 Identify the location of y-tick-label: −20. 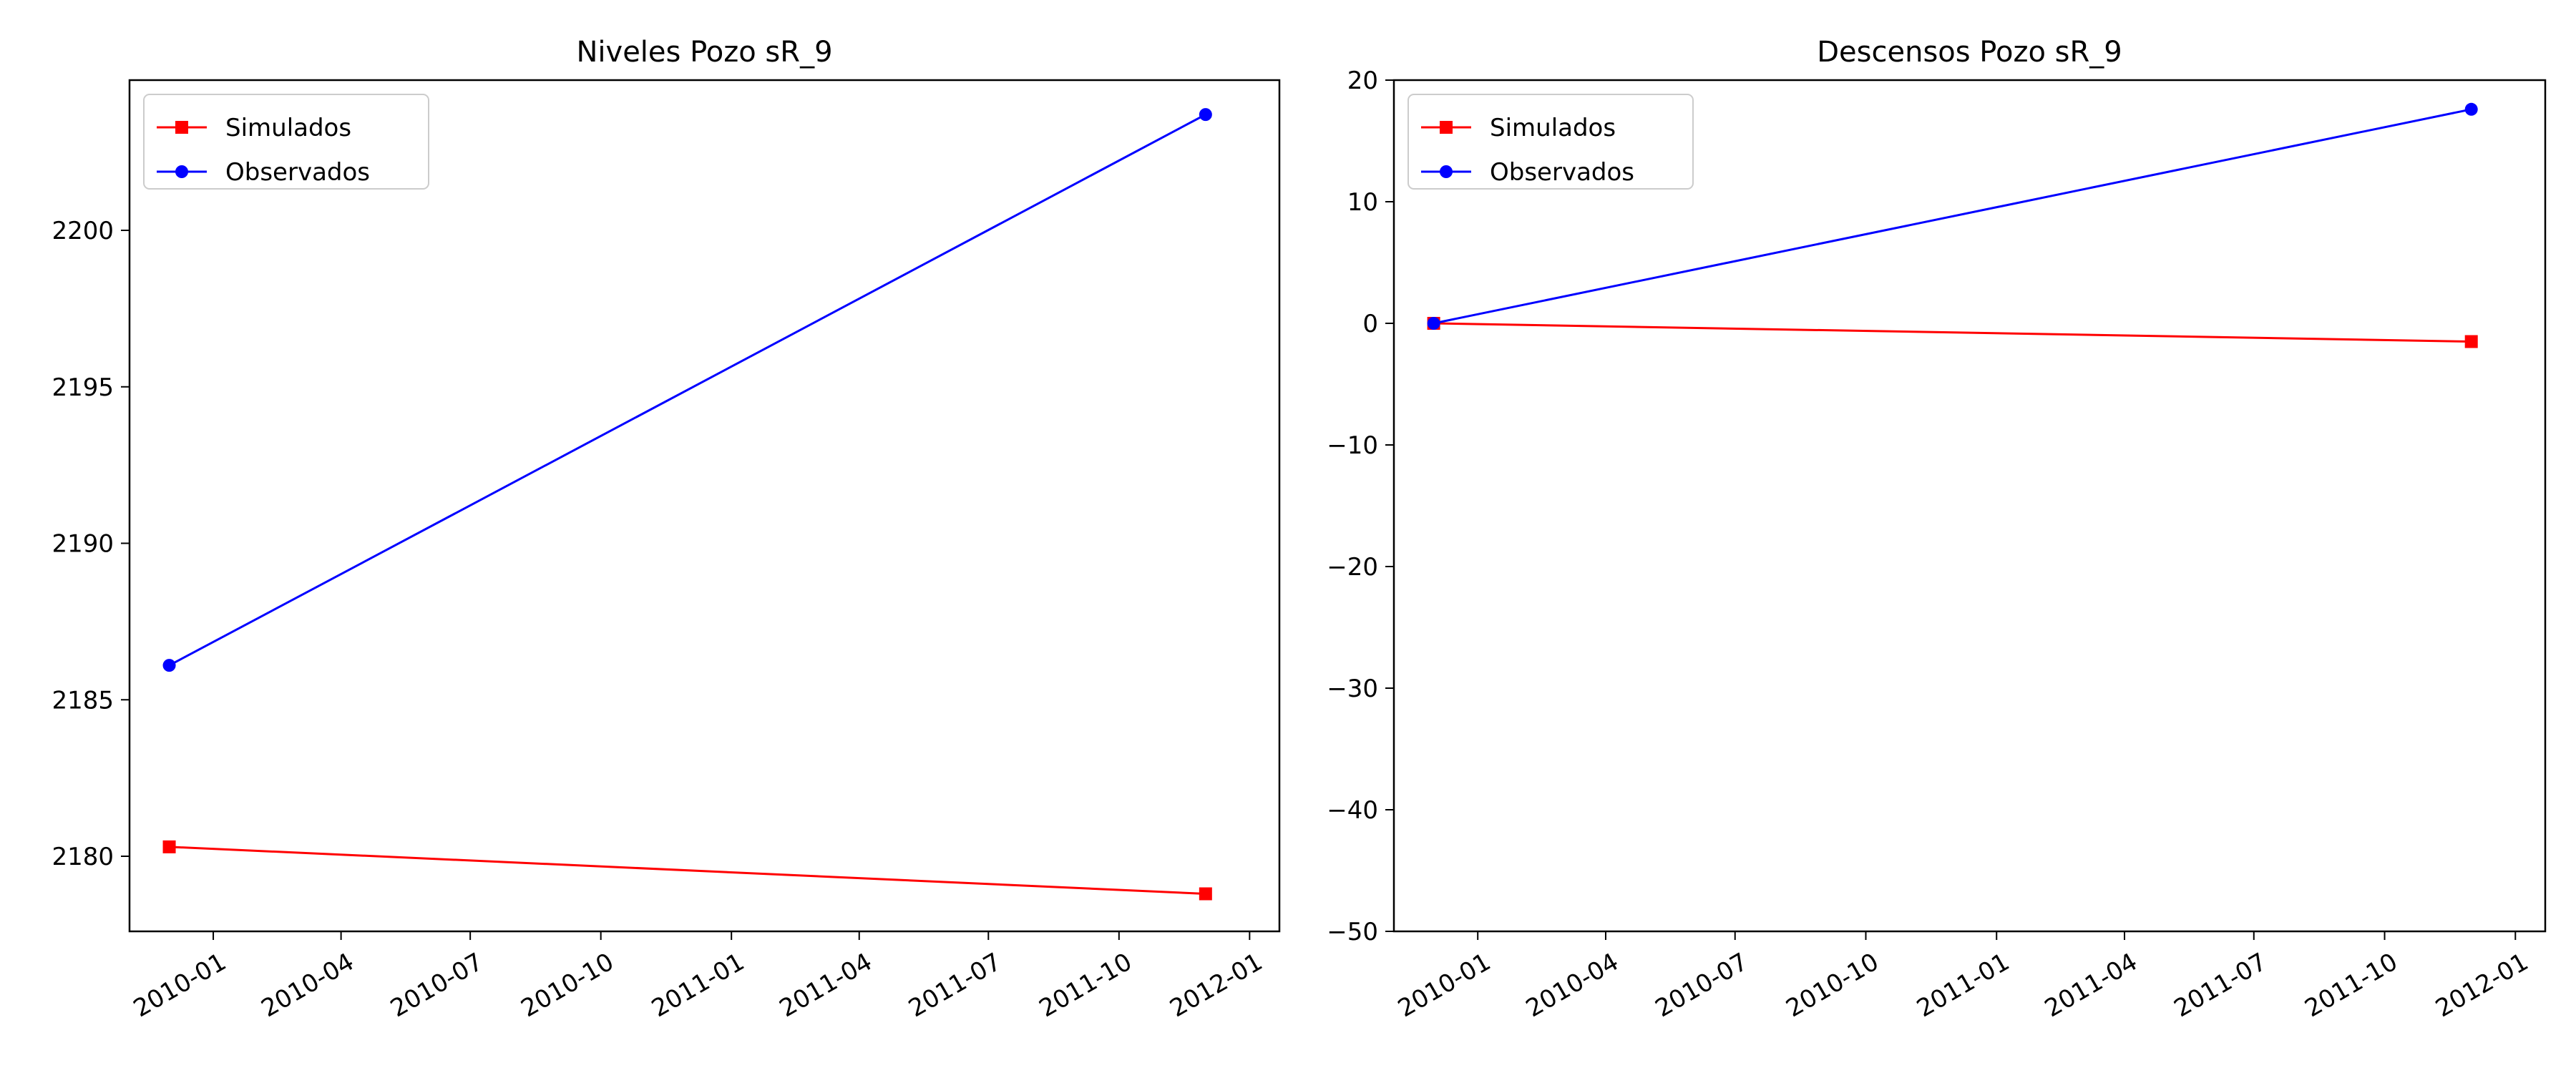
(1352, 567).